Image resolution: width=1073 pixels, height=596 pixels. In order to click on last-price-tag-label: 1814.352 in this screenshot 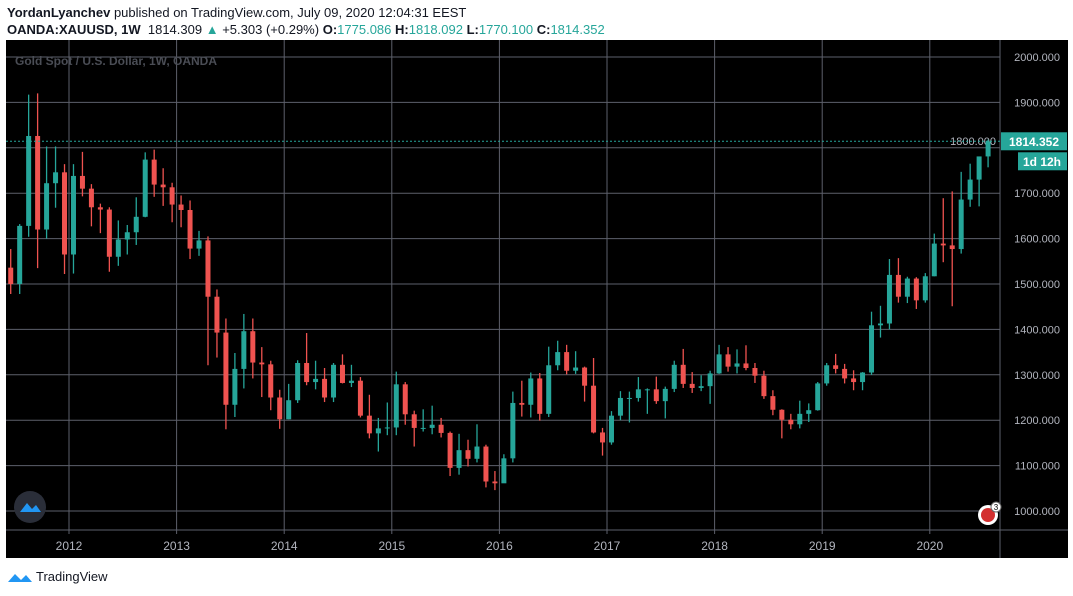, I will do `click(1034, 142)`.